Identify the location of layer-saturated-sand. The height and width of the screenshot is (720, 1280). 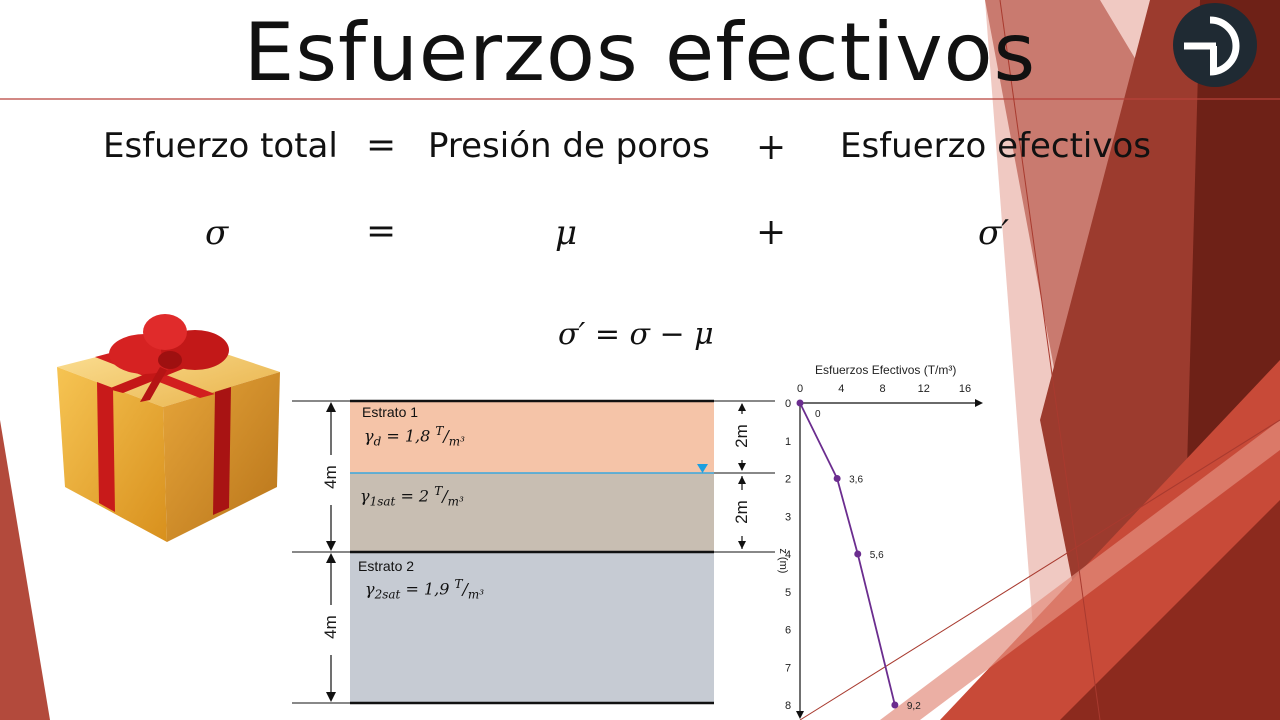
(532, 512).